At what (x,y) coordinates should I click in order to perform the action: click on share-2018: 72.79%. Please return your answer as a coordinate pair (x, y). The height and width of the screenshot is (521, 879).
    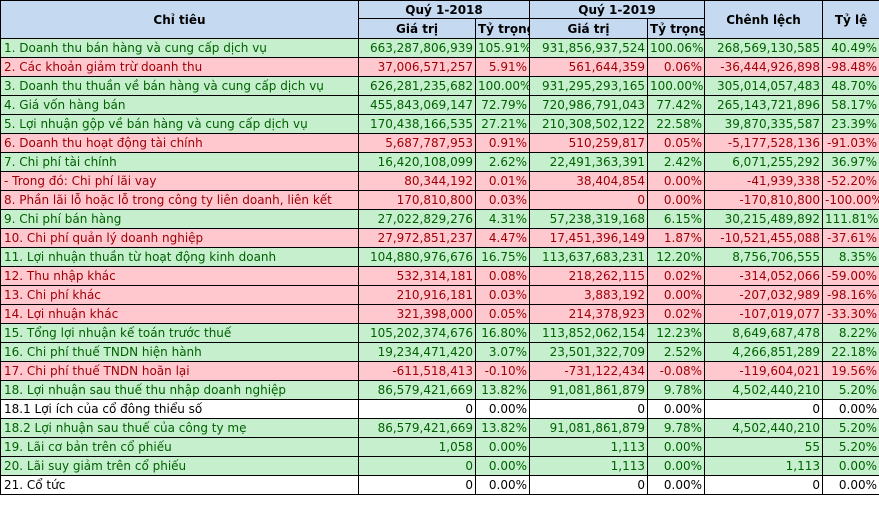
    Looking at the image, I should click on (502, 105).